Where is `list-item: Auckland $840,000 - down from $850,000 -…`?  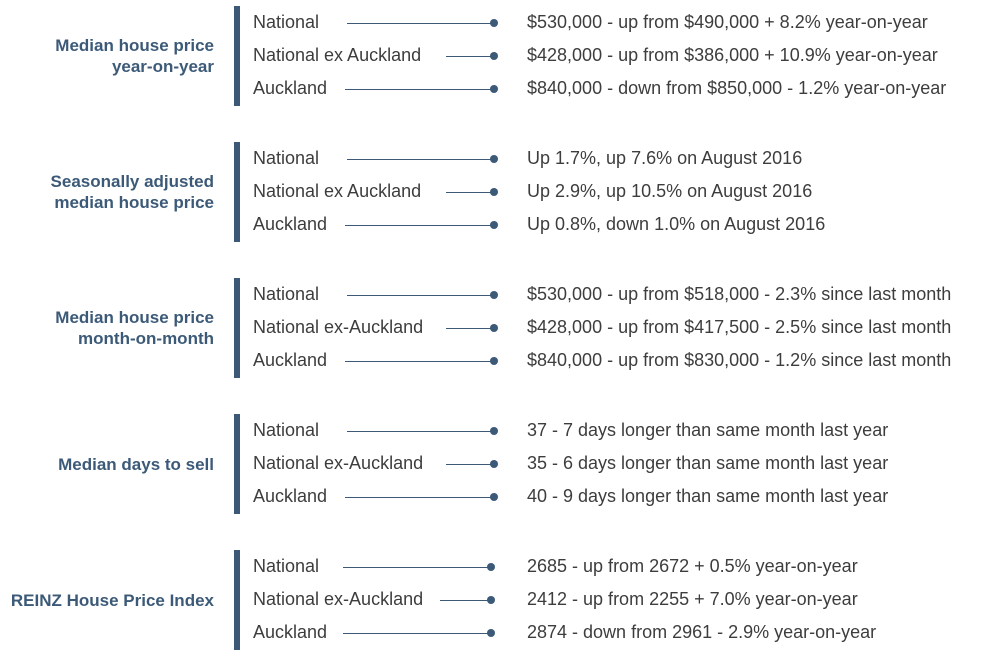 list-item: Auckland $840,000 - down from $850,000 -… is located at coordinates (500, 88).